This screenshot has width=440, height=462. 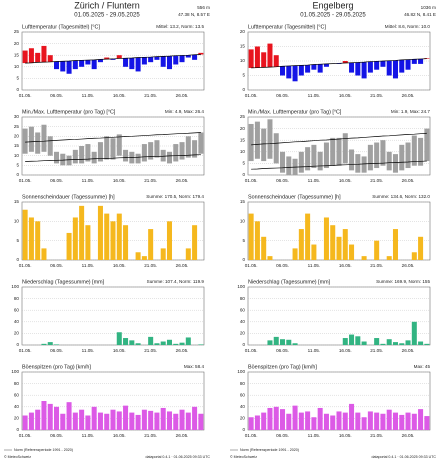 I want to click on y-tick-label: 80, so click(x=243, y=383).